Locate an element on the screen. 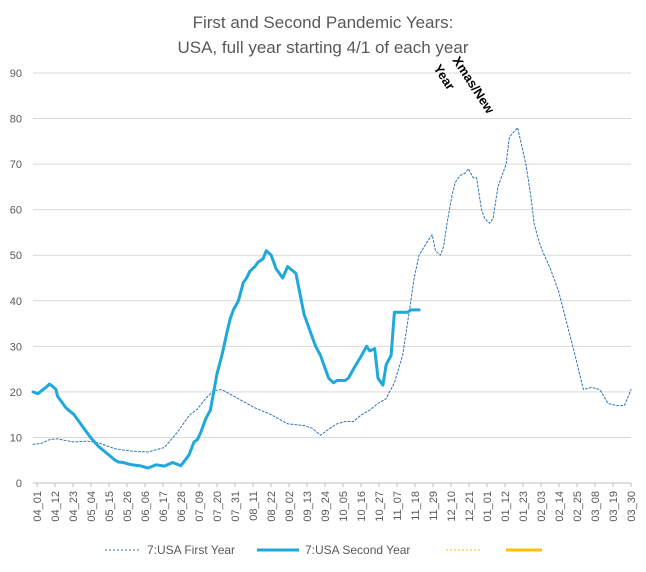  x-tick-label: 05_04 is located at coordinates (92, 506).